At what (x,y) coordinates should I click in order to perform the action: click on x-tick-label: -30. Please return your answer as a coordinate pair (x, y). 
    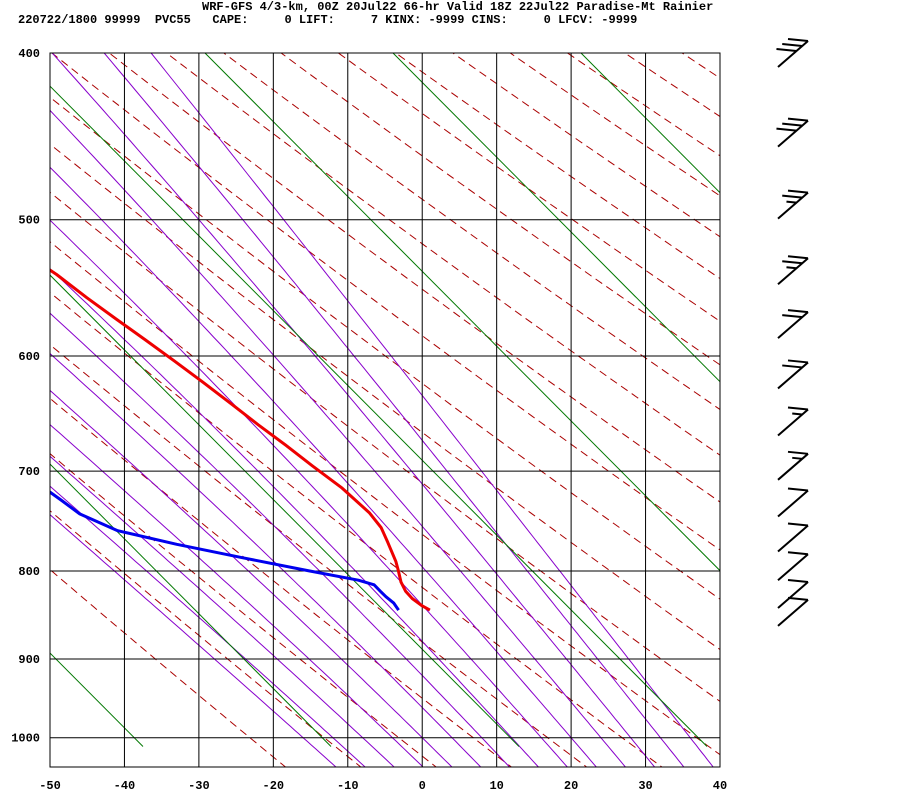
    Looking at the image, I should click on (199, 786).